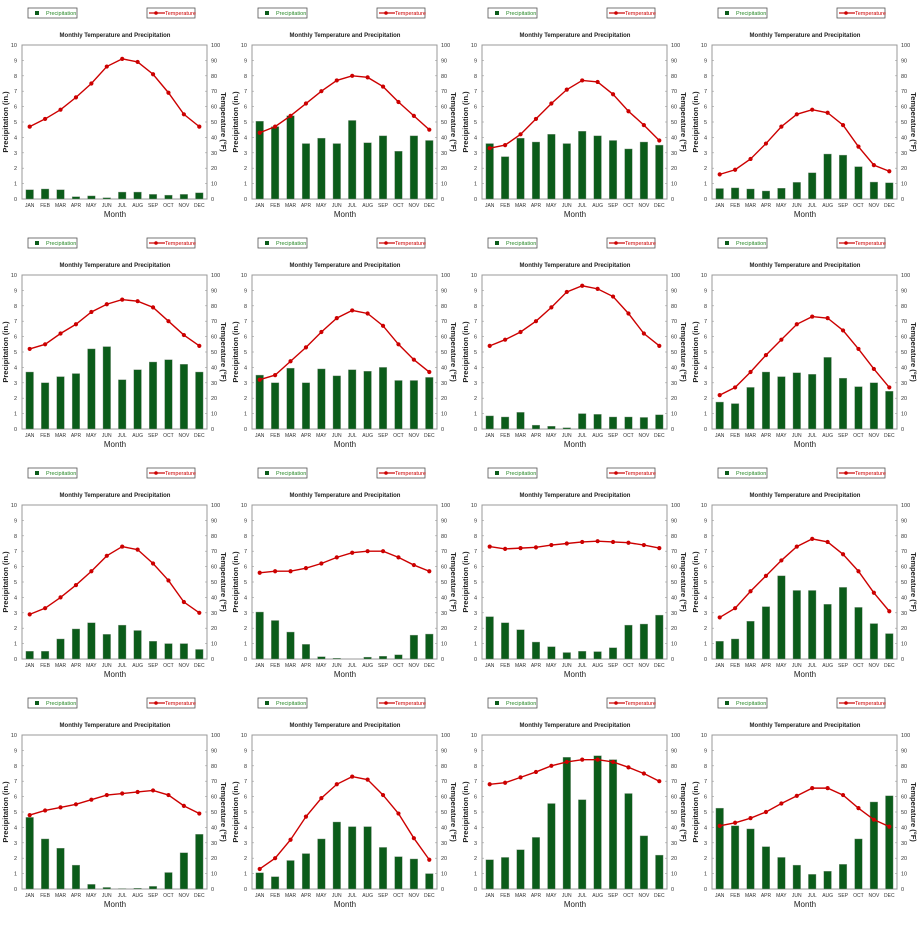 The height and width of the screenshot is (925, 920). Describe the element at coordinates (122, 666) in the screenshot. I see `x-tick-label: JUL` at that location.